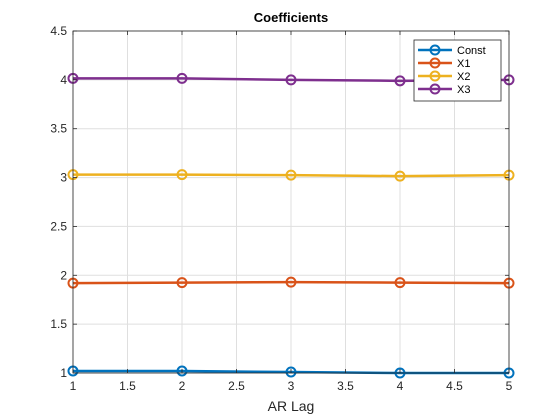  Describe the element at coordinates (236, 386) in the screenshot. I see `x-tick-label: 2.5` at that location.